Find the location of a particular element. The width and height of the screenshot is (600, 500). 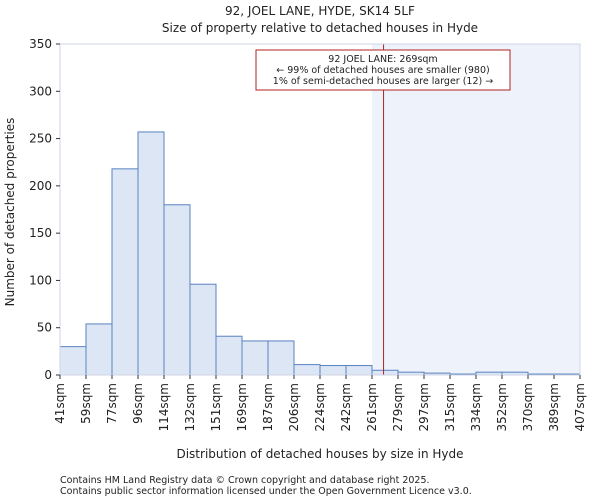

bar-187sqm is located at coordinates (281, 358).